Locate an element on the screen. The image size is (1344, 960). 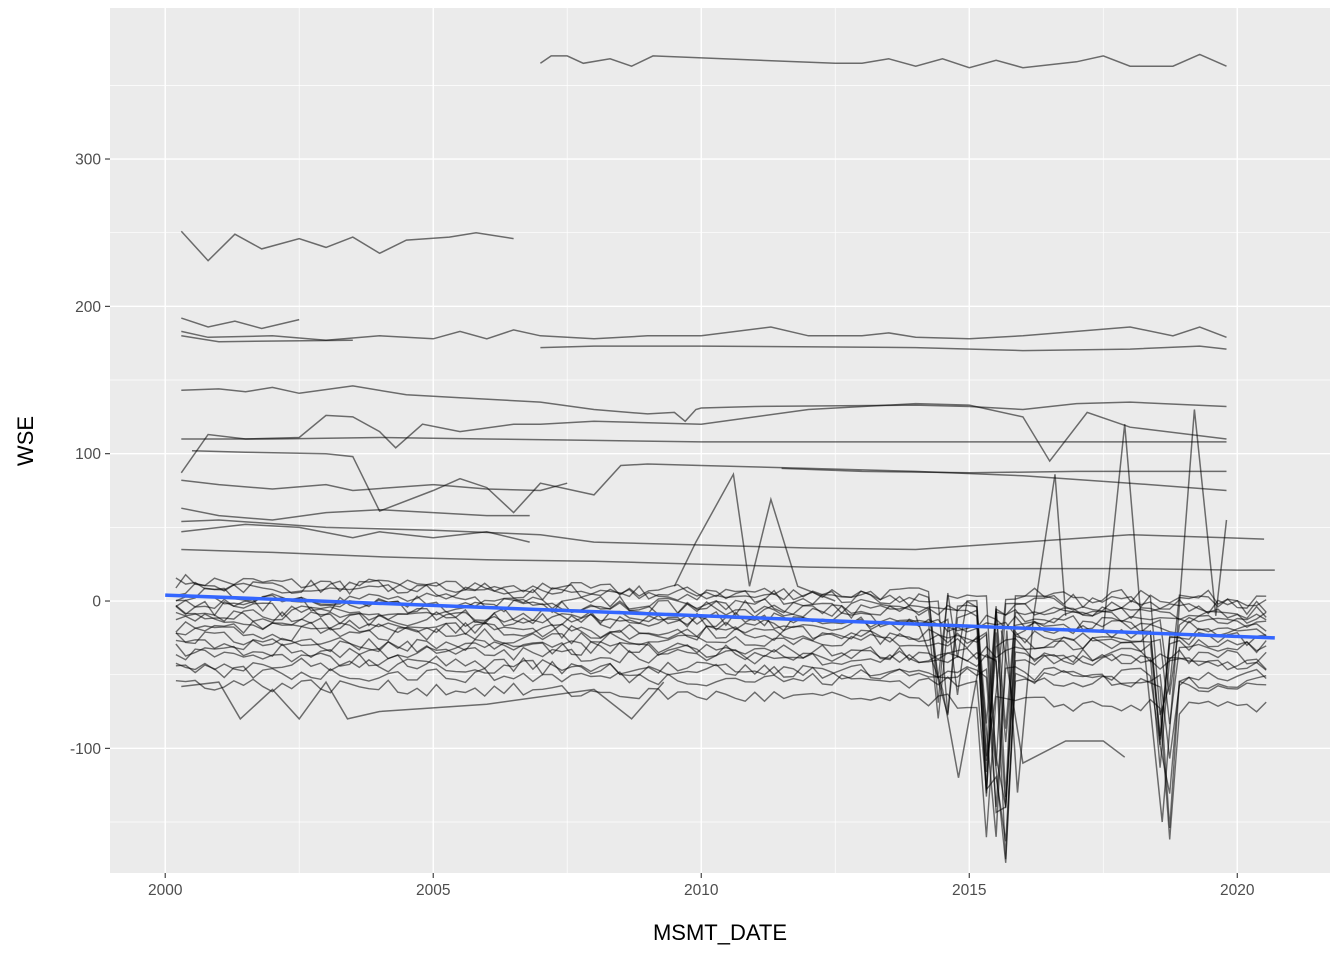
x-tick-label: 2005 is located at coordinates (433, 890).